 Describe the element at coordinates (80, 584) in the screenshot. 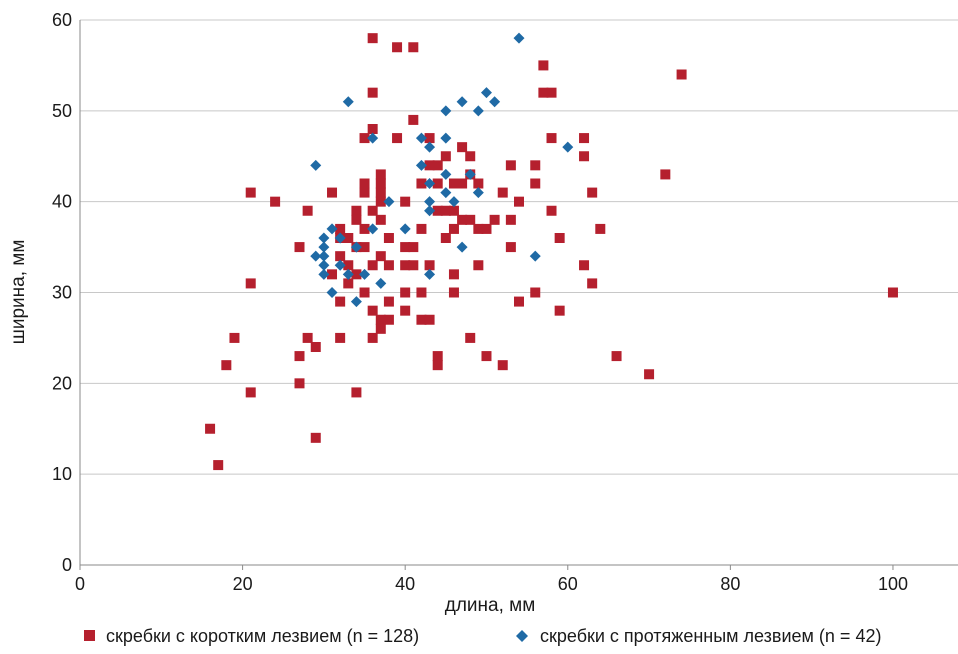

I see `x-tick-label: 0` at that location.